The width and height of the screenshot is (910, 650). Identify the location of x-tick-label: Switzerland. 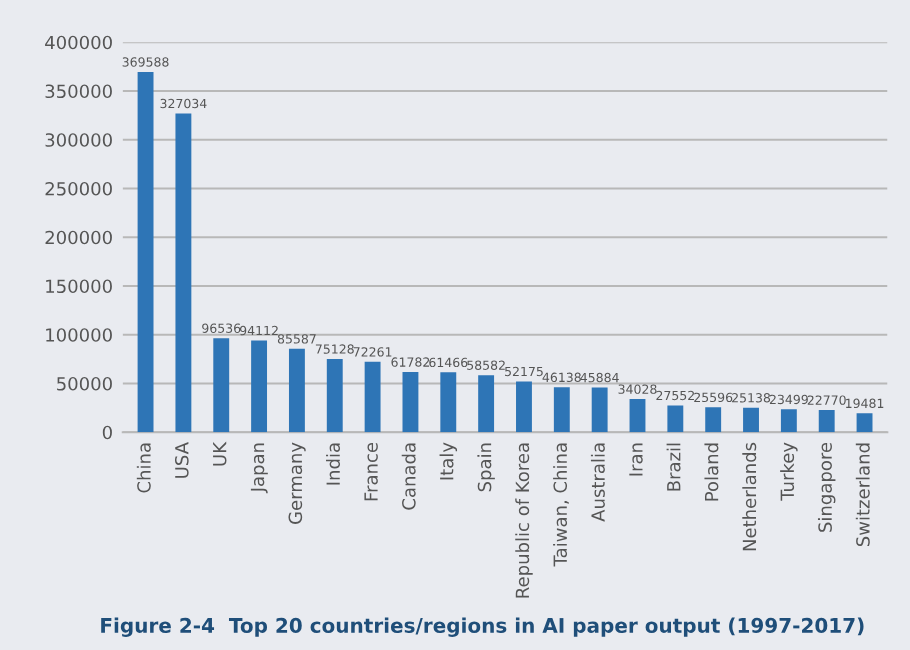
(862, 495).